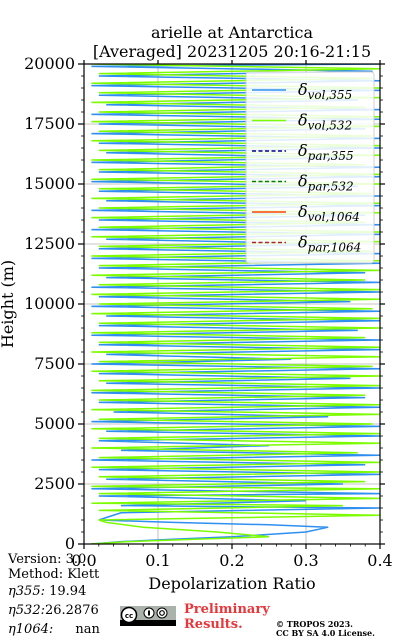 The width and height of the screenshot is (400, 640). I want to click on eta532-label: η532:, so click(26, 610).